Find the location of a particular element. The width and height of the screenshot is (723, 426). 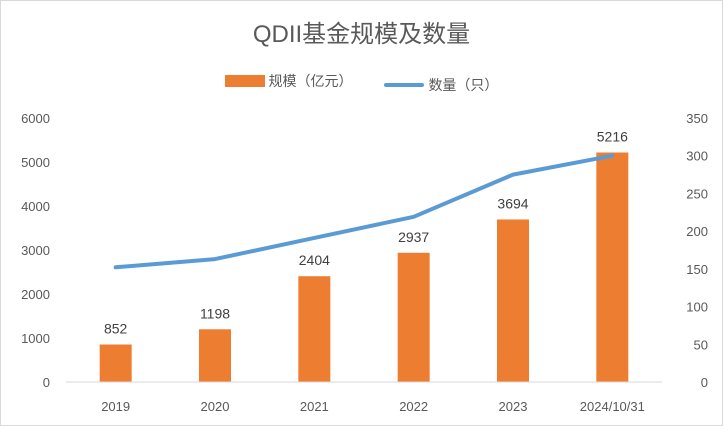

y-right-tick-label: 150 is located at coordinates (697, 269).